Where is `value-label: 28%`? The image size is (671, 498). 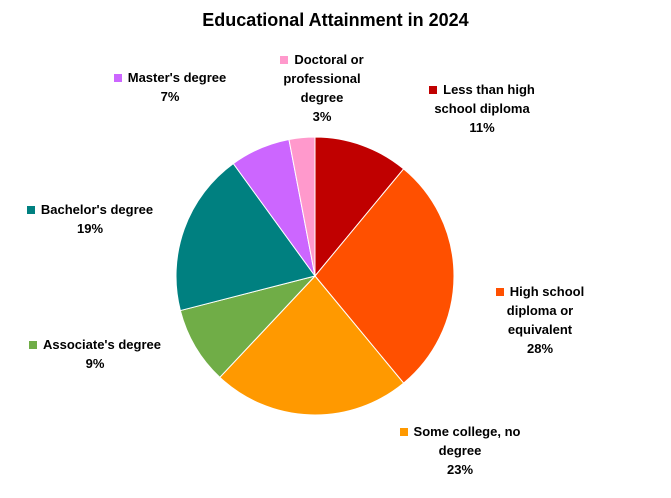
value-label: 28% is located at coordinates (540, 348).